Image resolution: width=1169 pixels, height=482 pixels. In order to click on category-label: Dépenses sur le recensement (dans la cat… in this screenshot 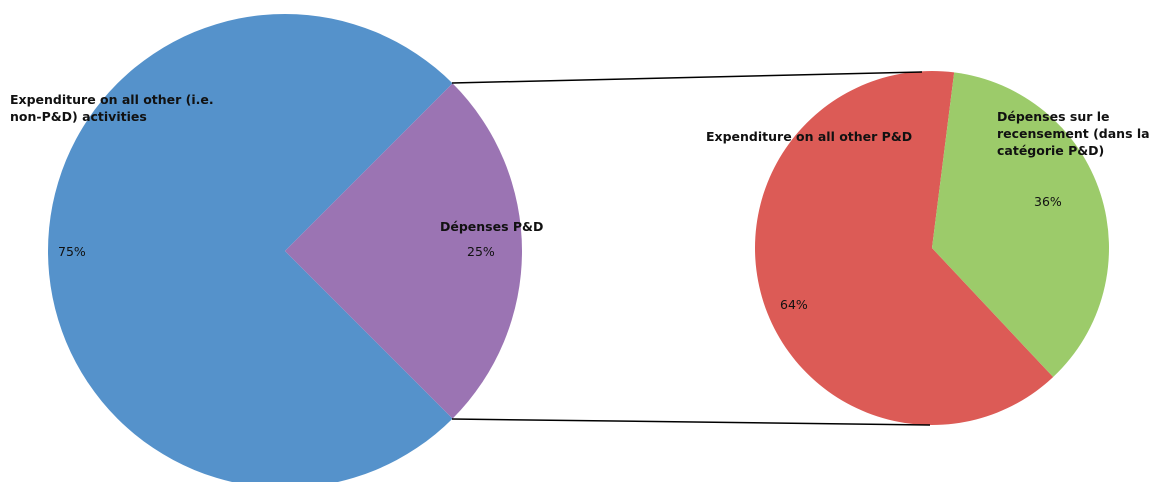, I will do `click(1073, 133)`.